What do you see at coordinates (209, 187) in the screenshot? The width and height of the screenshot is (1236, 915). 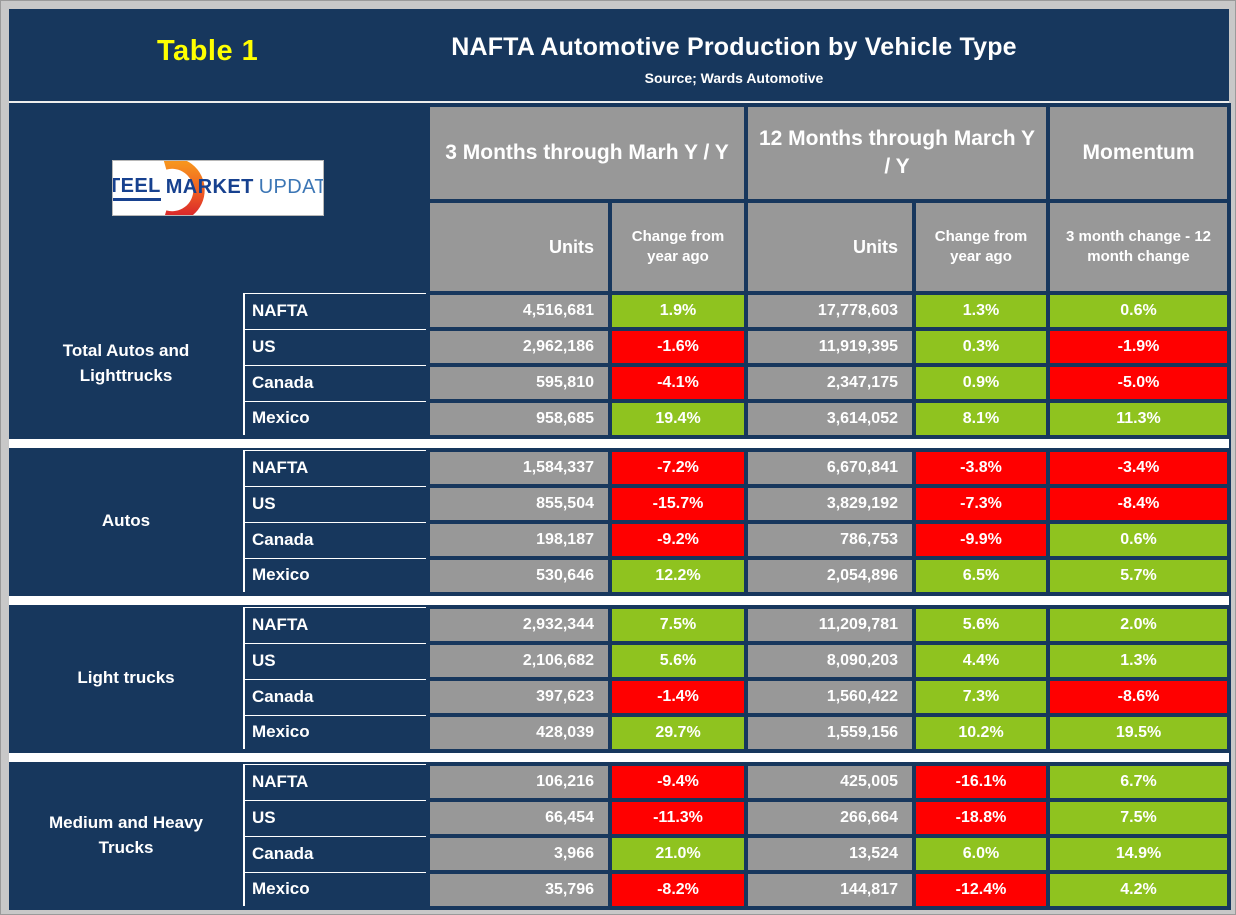 I see `logo-word-market: MARKET` at bounding box center [209, 187].